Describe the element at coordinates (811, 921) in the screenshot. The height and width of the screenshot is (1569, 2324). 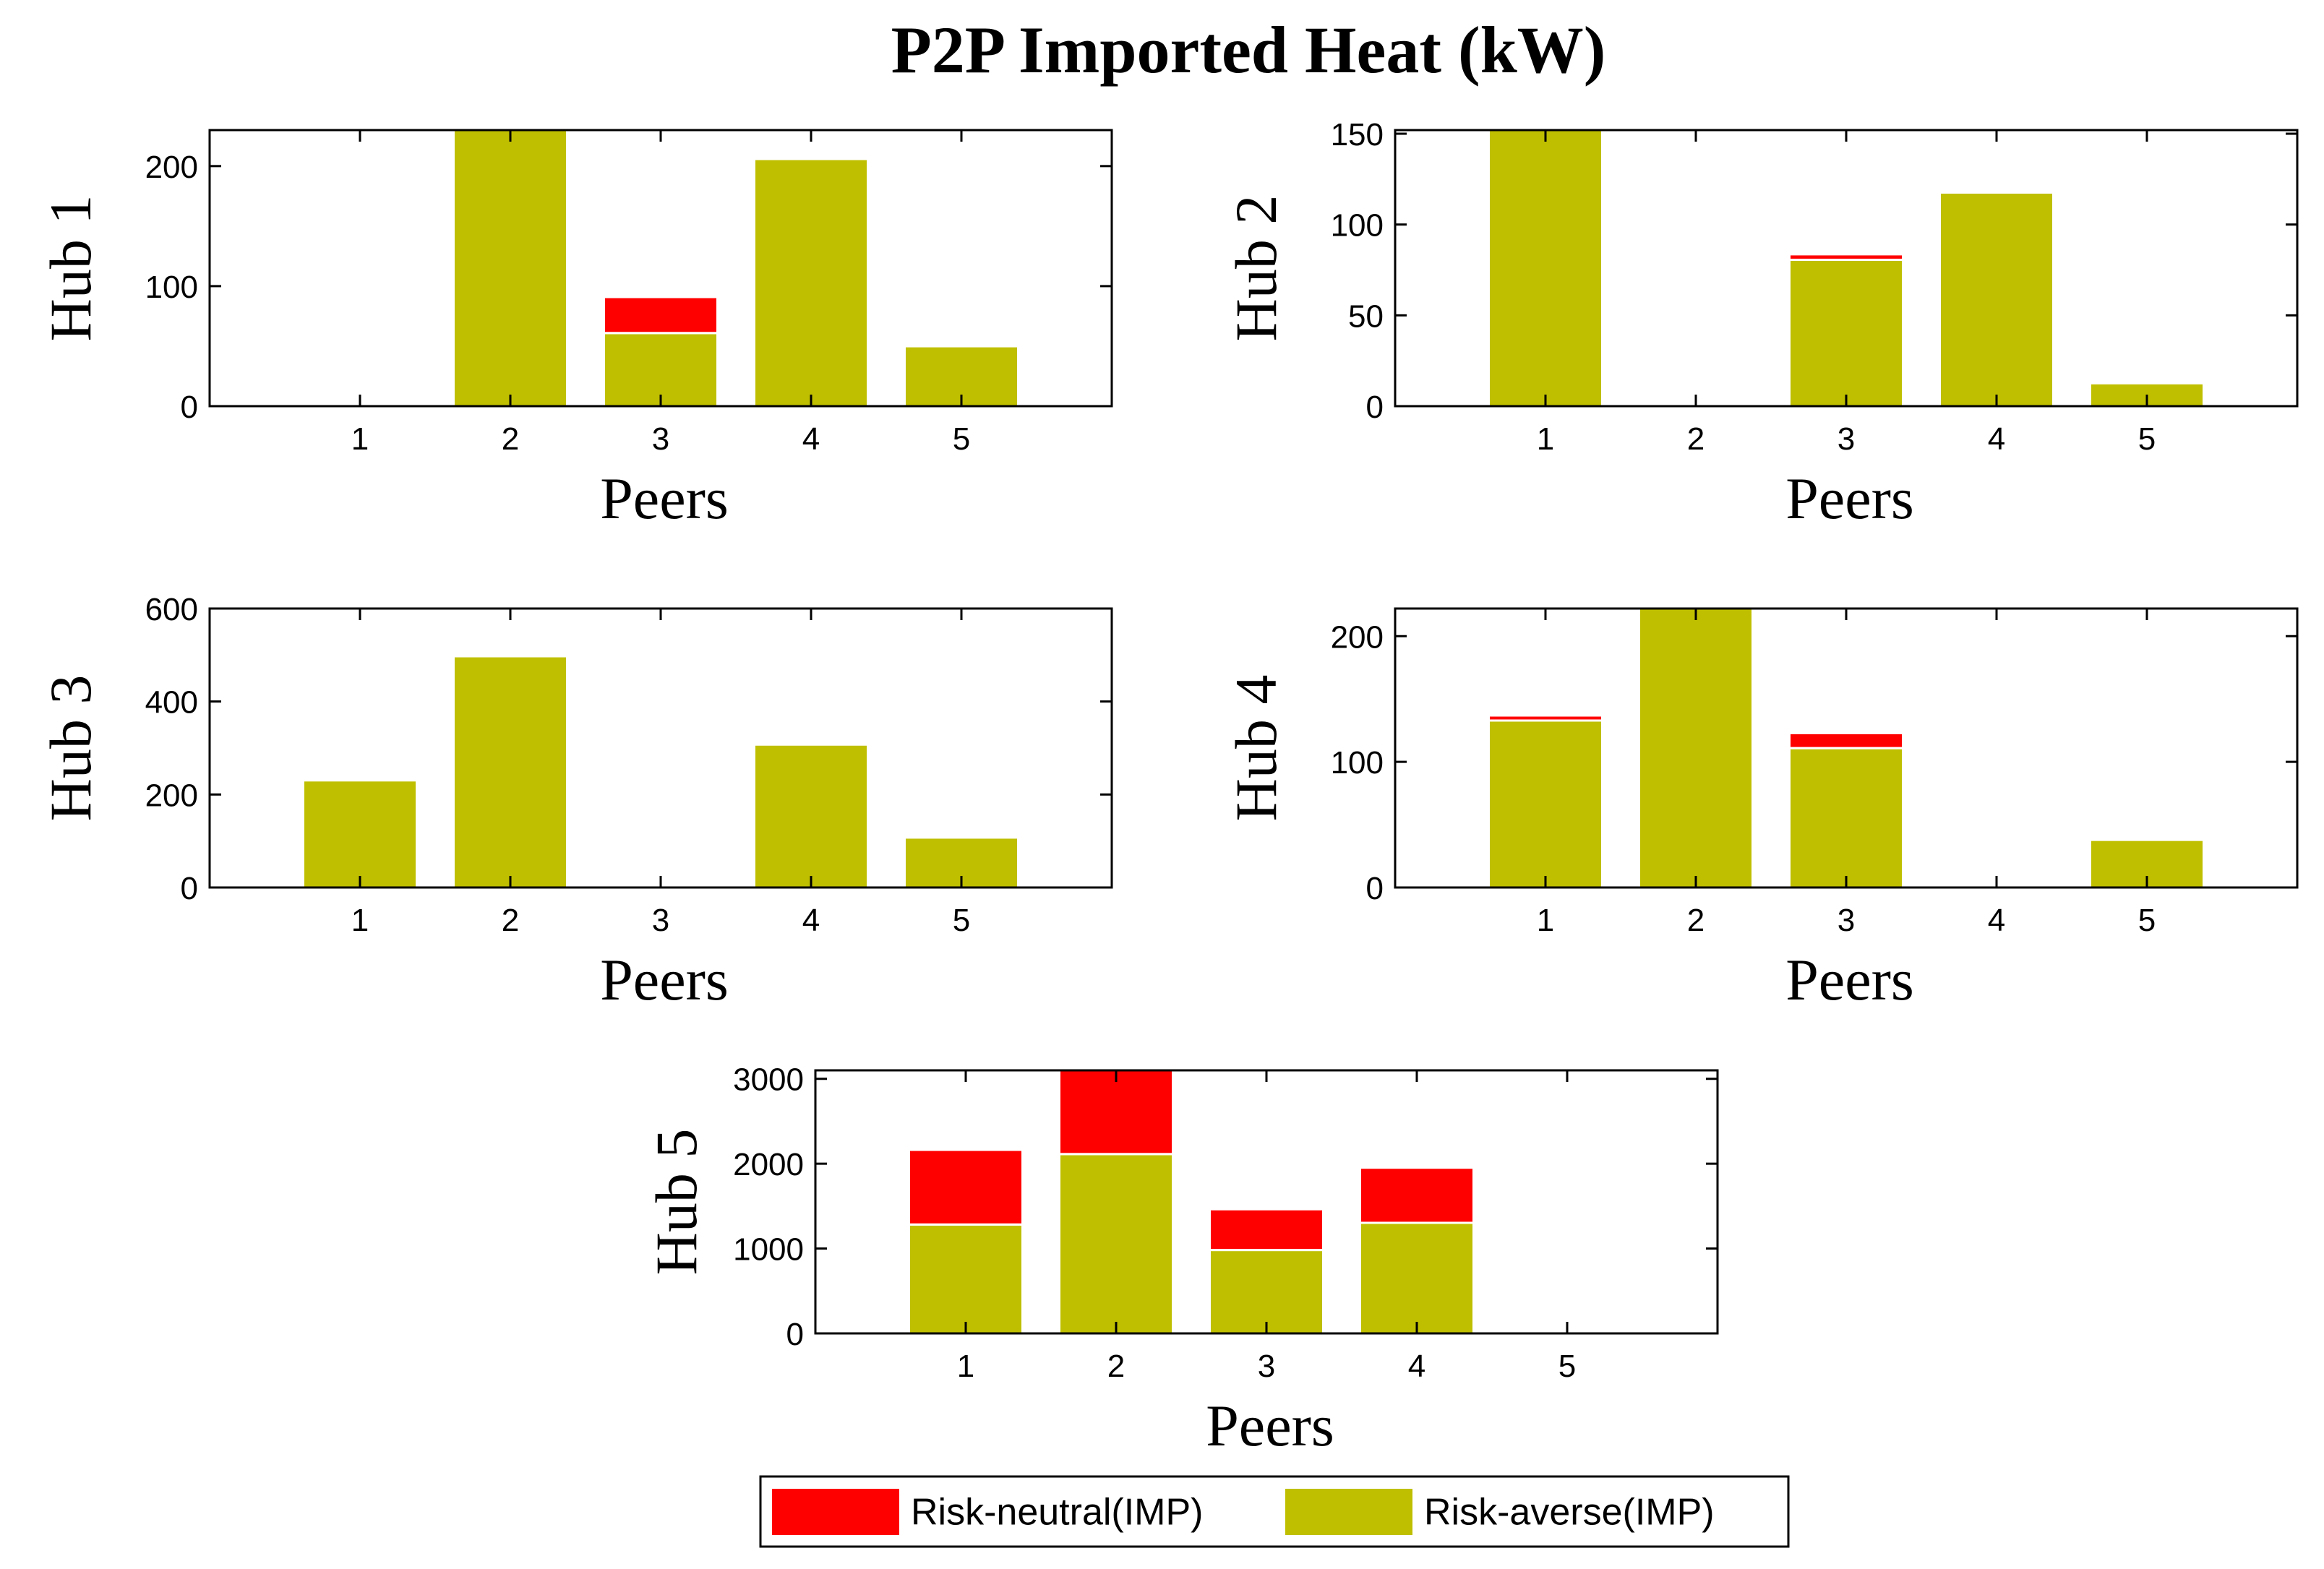
I see `hub-3-xtick-label-4: 4` at that location.